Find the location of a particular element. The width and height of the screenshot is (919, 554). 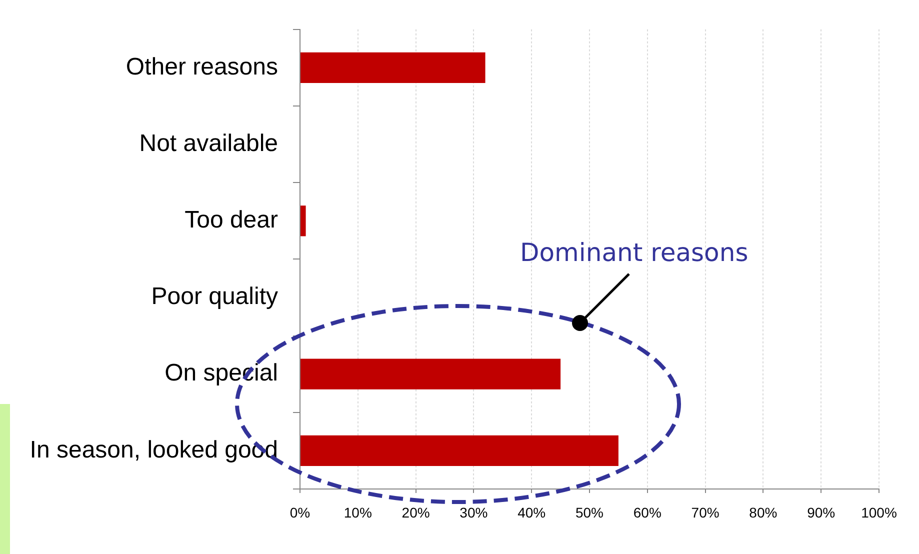

x-tick-label: 60% is located at coordinates (647, 512).